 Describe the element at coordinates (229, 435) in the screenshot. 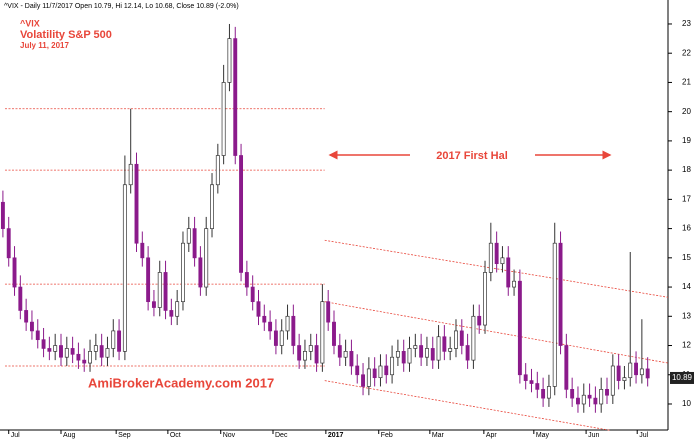

I see `x-tick-label: Nov` at that location.